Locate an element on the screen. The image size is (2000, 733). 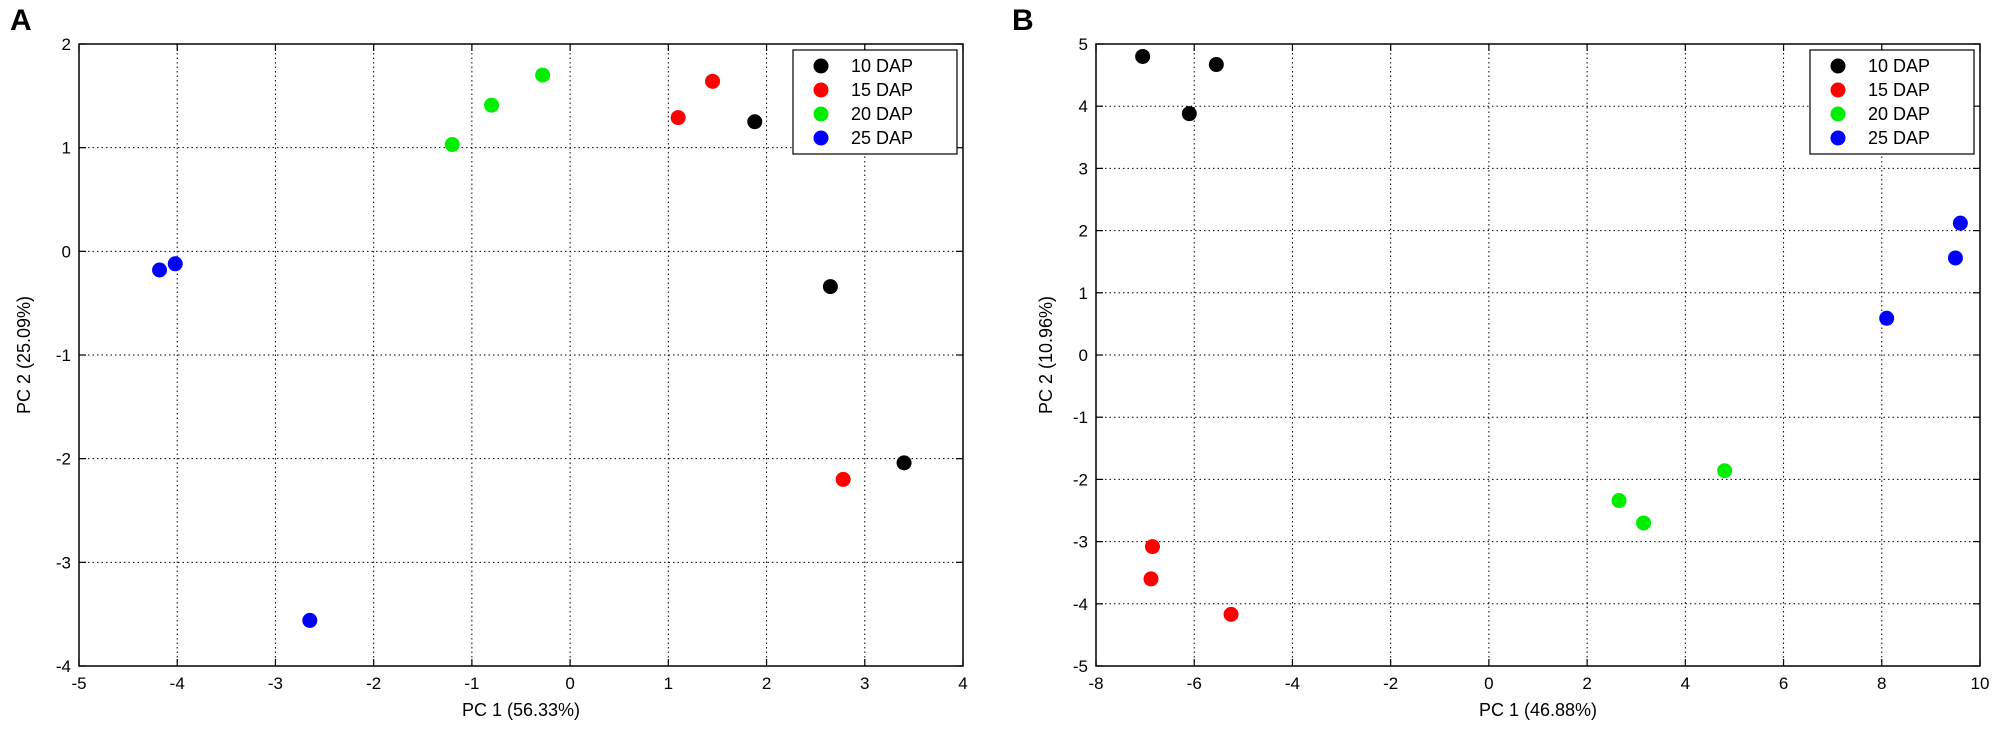
x-tick-label: 1 is located at coordinates (668, 683).